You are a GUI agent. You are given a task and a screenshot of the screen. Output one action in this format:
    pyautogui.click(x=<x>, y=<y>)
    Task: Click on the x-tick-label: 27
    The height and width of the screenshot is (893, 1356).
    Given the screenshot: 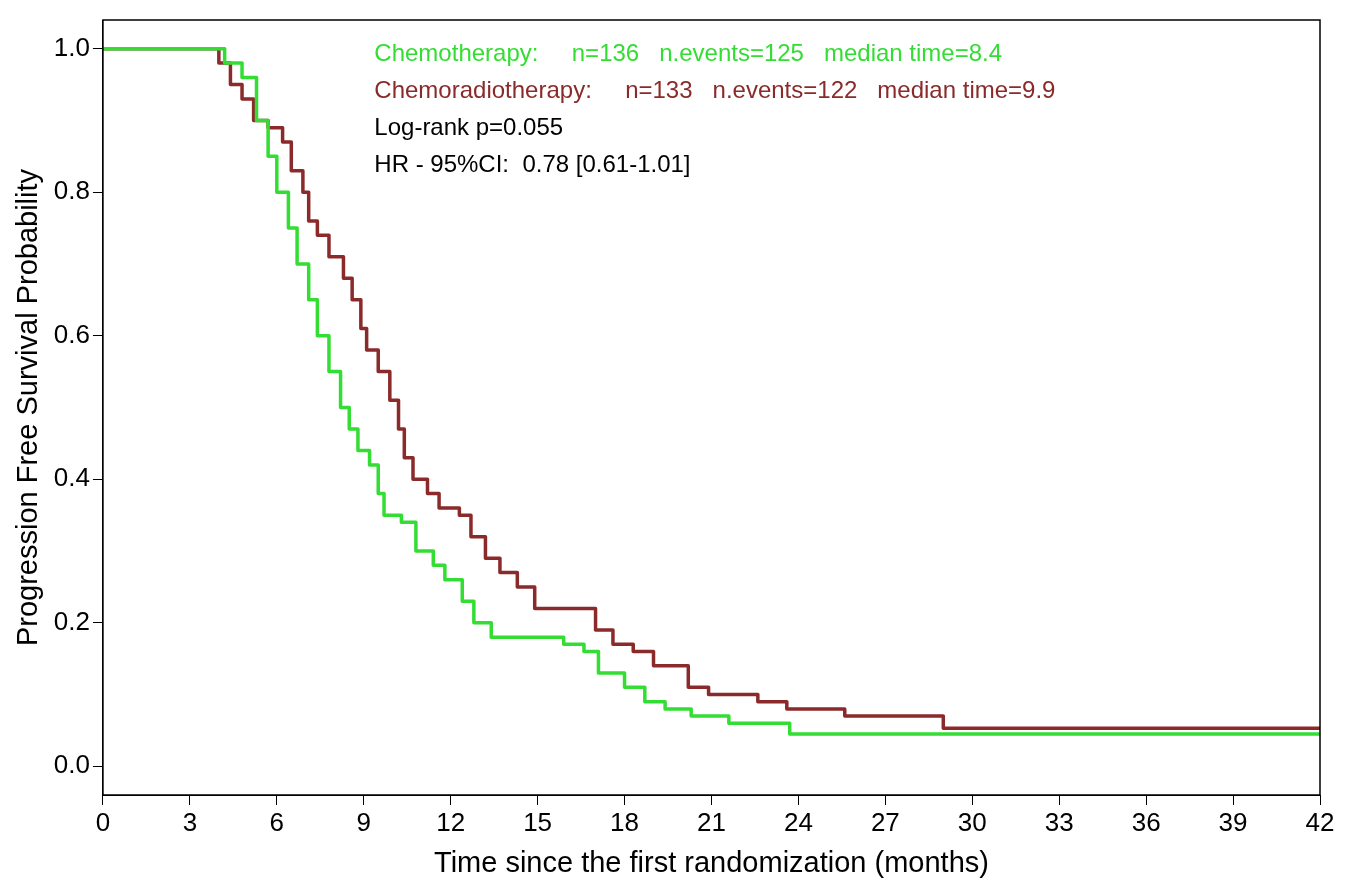 What is the action you would take?
    pyautogui.click(x=885, y=821)
    